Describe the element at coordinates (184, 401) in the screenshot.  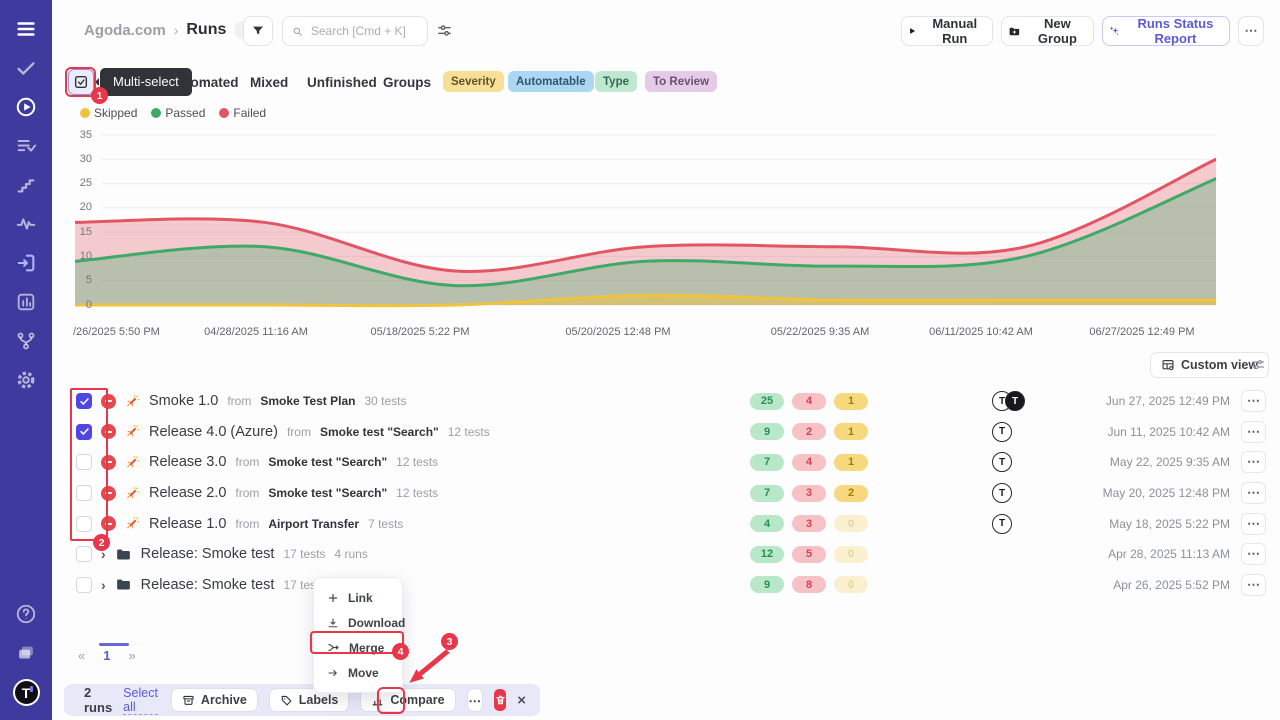
I see `run-title: Smoke 1.0` at that location.